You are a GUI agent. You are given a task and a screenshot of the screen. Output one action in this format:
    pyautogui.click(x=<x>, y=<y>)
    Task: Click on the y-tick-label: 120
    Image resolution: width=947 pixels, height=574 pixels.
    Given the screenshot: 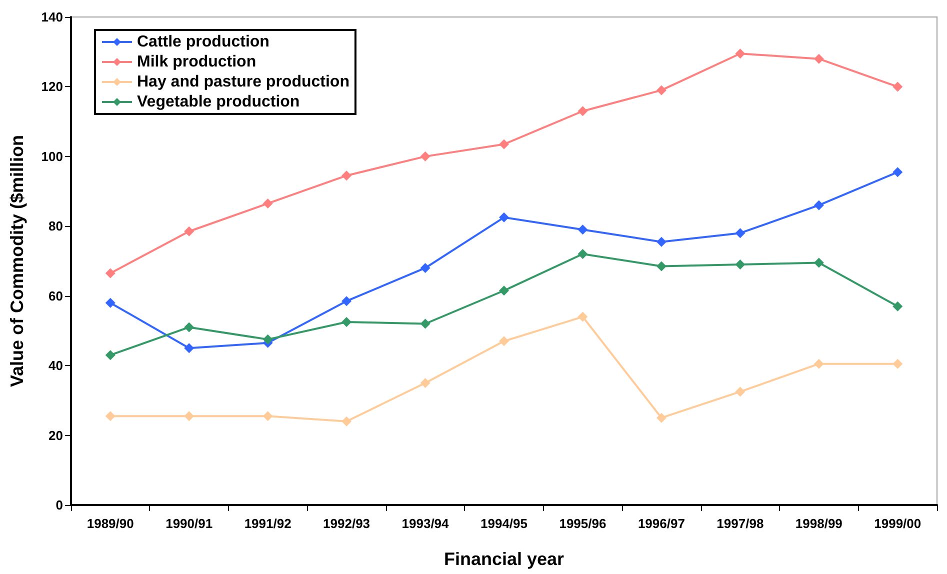 What is the action you would take?
    pyautogui.click(x=52, y=86)
    